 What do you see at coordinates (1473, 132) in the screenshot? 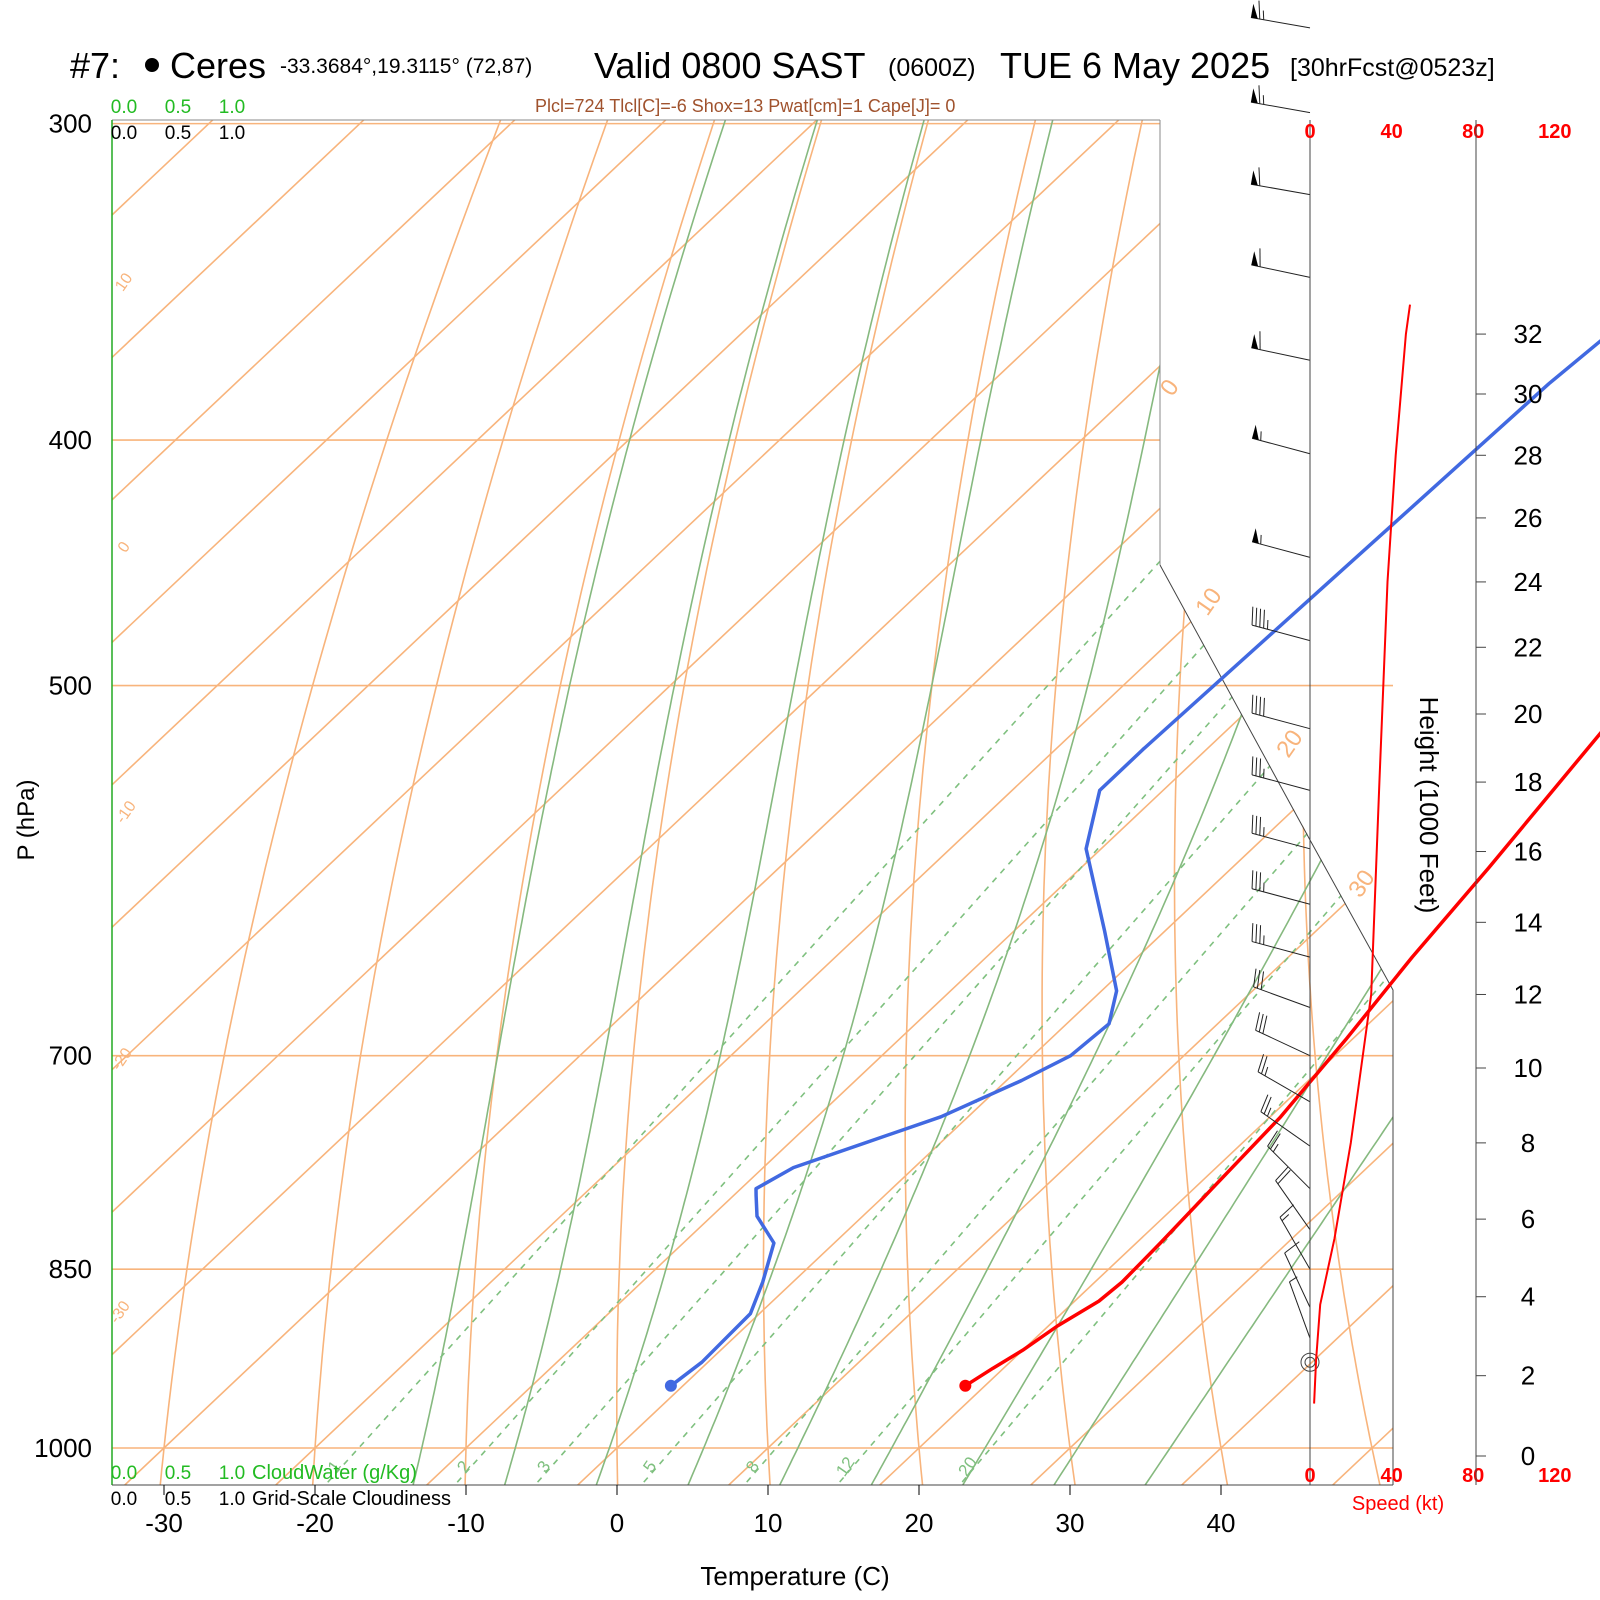
I see `speed-tick-label: 80` at bounding box center [1473, 132].